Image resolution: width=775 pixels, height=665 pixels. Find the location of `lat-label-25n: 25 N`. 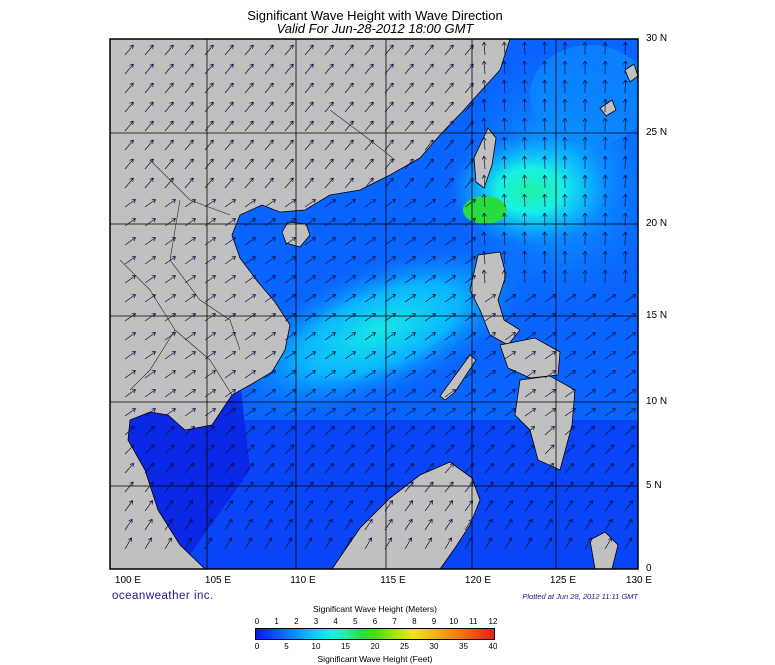

lat-label-25n: 25 N is located at coordinates (657, 132).